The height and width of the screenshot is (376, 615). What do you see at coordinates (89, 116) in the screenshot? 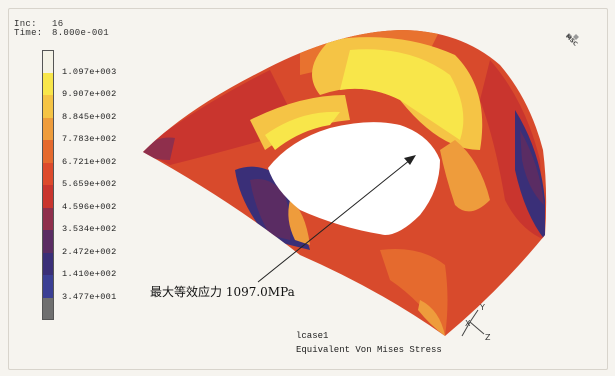
I see `legend-label: 8.845e+002` at bounding box center [89, 116].